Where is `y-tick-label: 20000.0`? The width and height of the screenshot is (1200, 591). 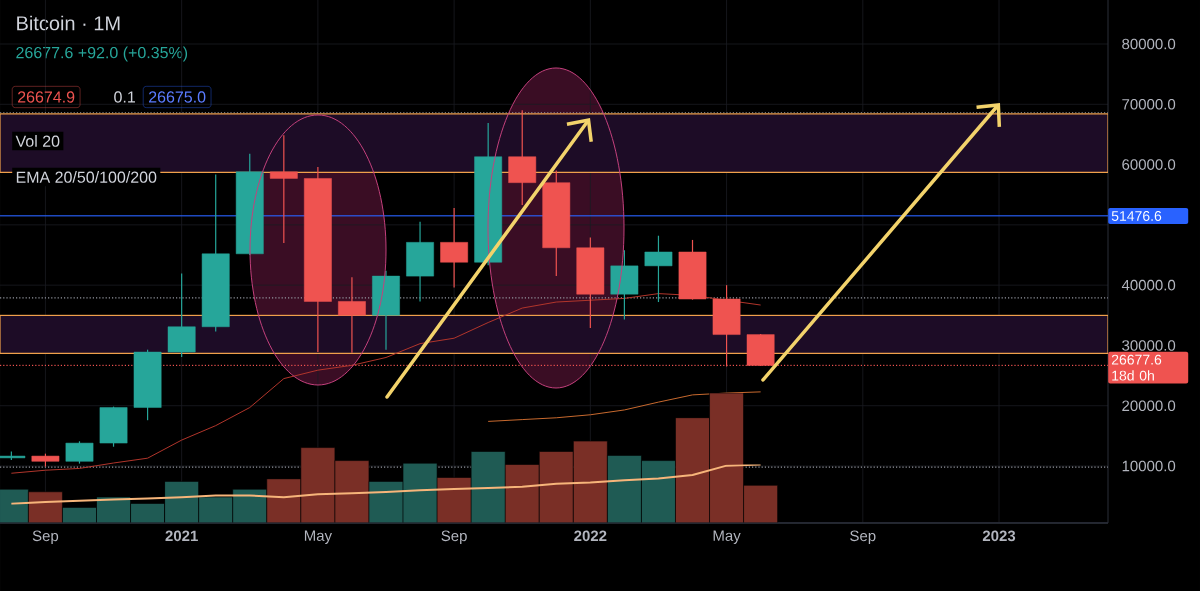 y-tick-label: 20000.0 is located at coordinates (1149, 406).